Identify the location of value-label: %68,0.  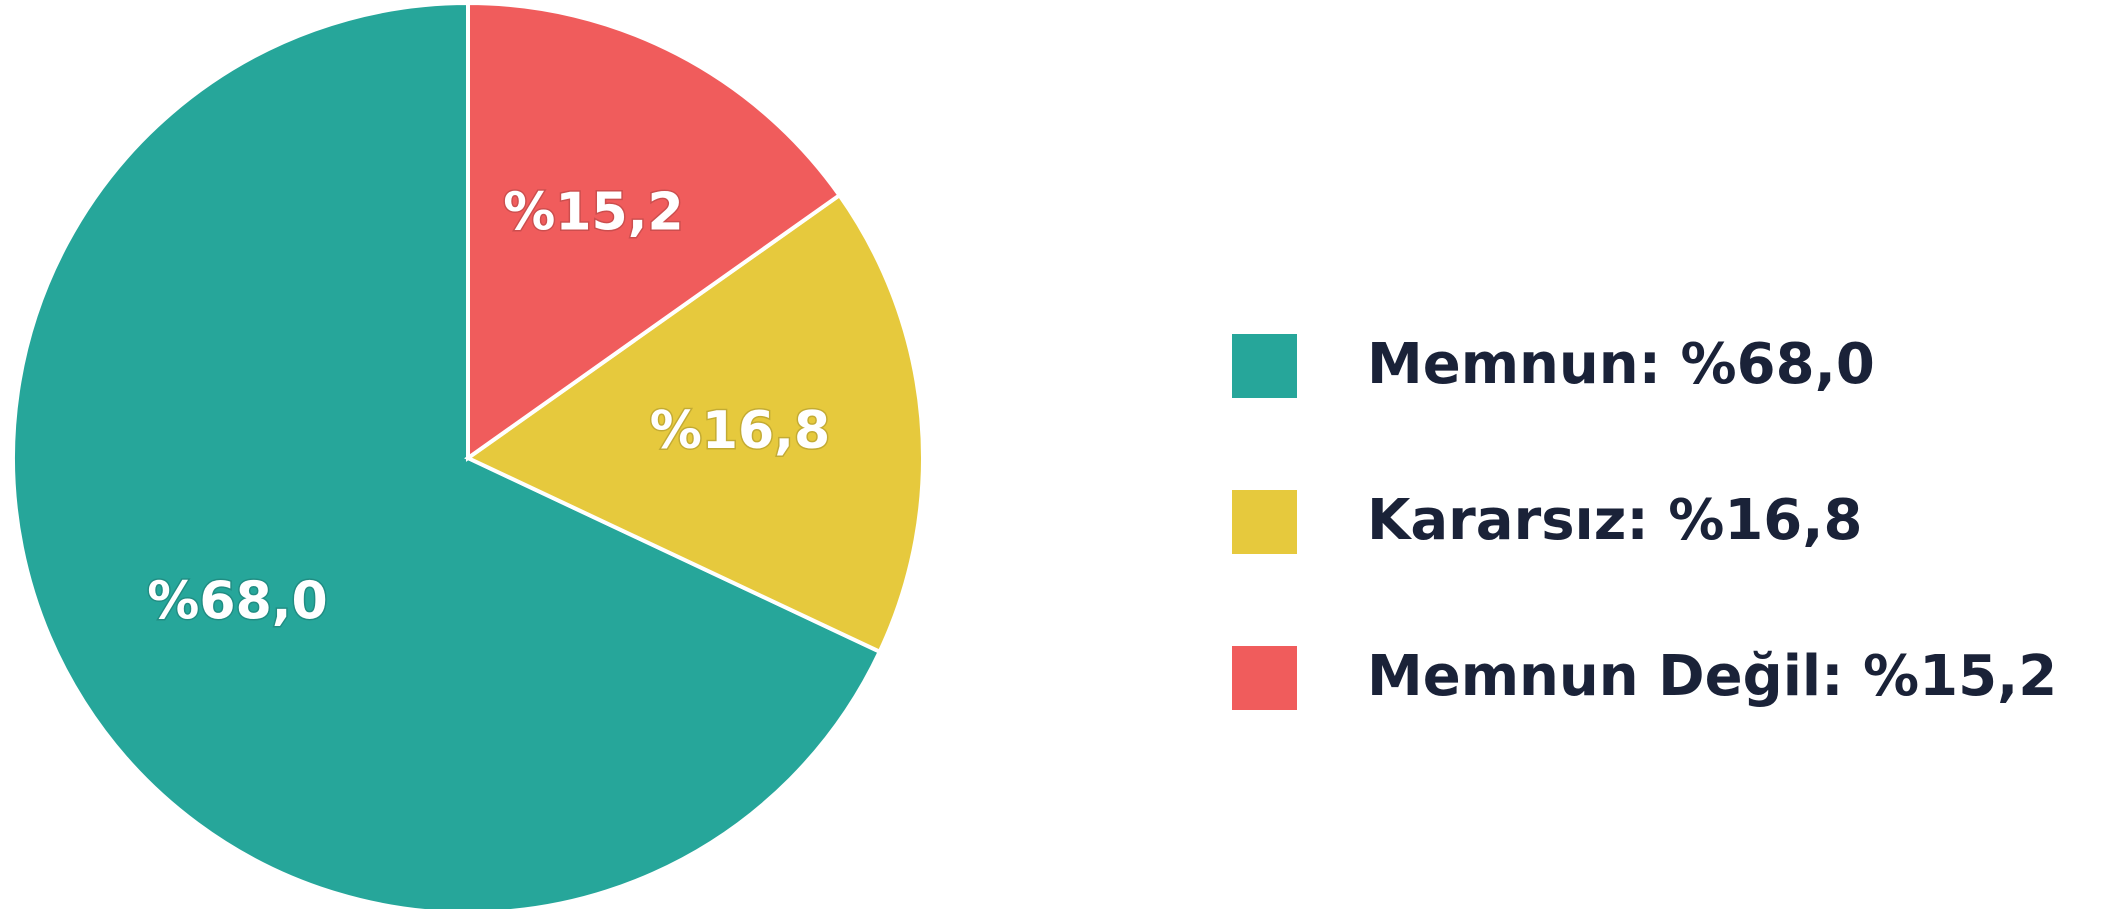
(237, 601).